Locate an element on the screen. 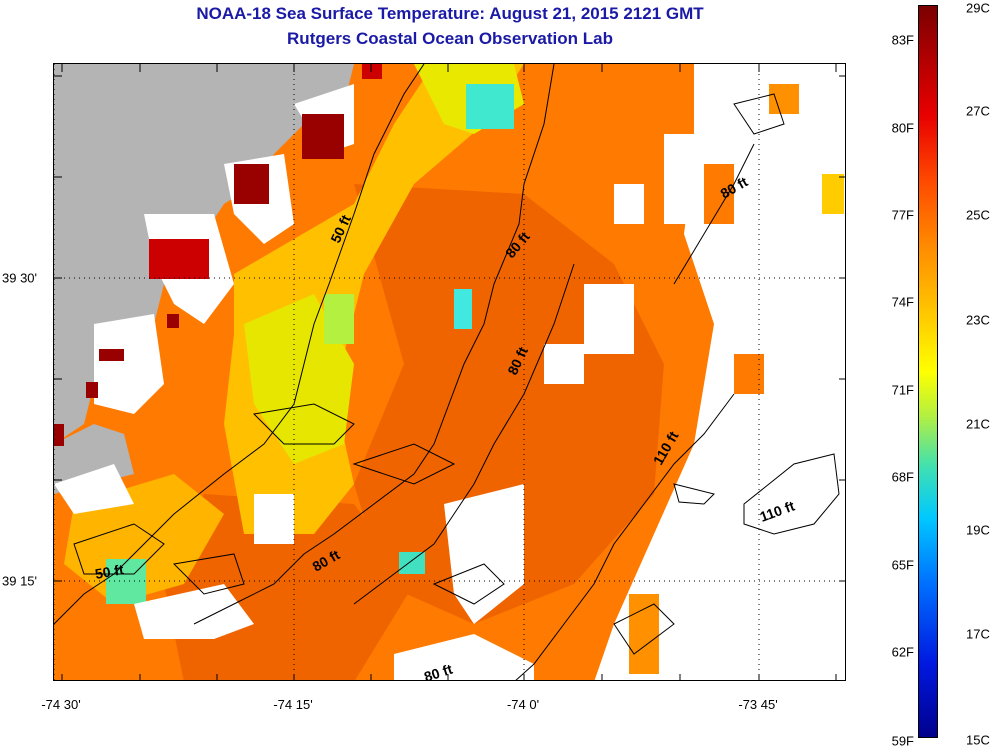 Image resolution: width=1000 pixels, height=754 pixels. colorbar-c-label: 25C is located at coordinates (978, 215).